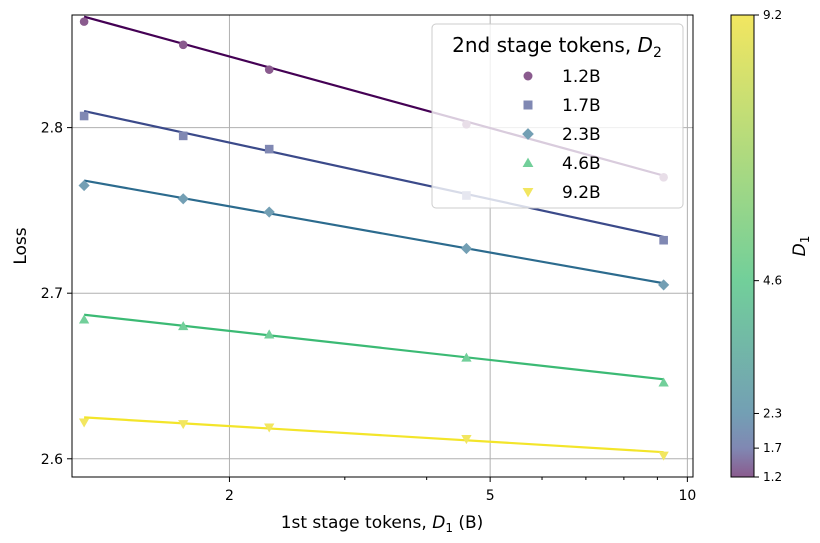 Image resolution: width=820 pixels, height=543 pixels. What do you see at coordinates (52, 294) in the screenshot?
I see `y-tick-label: 2.7` at bounding box center [52, 294].